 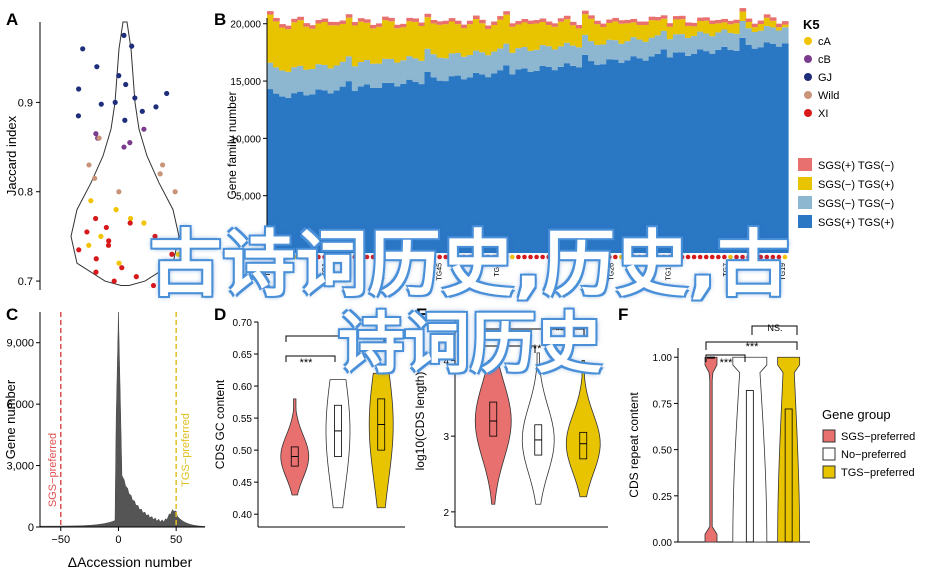 What do you see at coordinates (634, 445) in the screenshot?
I see `f-y-axis-title: CDS repeat content` at bounding box center [634, 445].